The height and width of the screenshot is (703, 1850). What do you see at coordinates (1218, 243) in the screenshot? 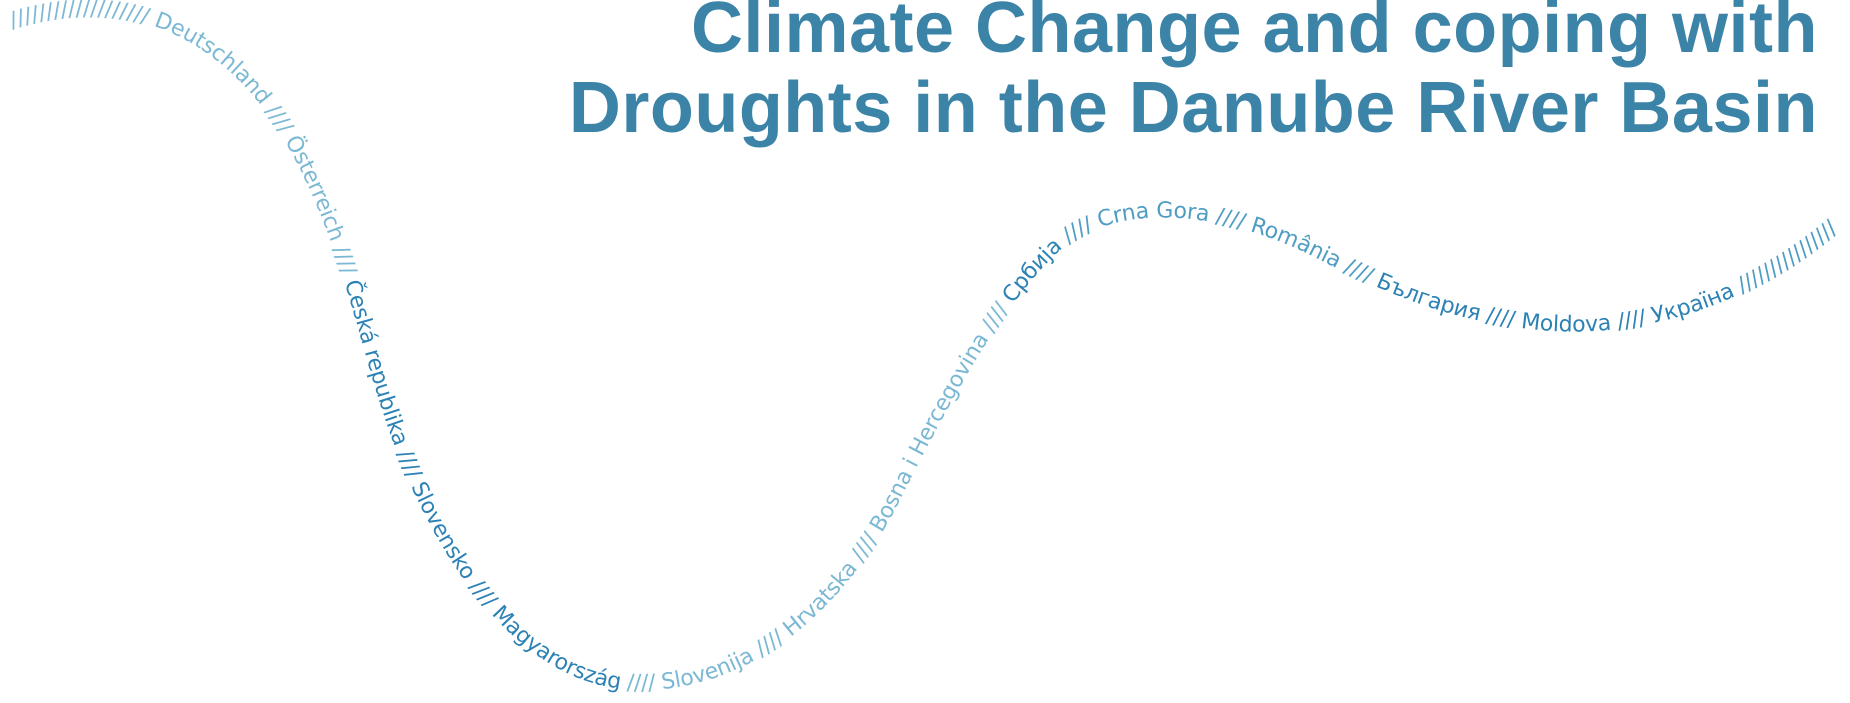
I see `river-segment-5: //// Crna Gora //// România ////` at bounding box center [1218, 243].